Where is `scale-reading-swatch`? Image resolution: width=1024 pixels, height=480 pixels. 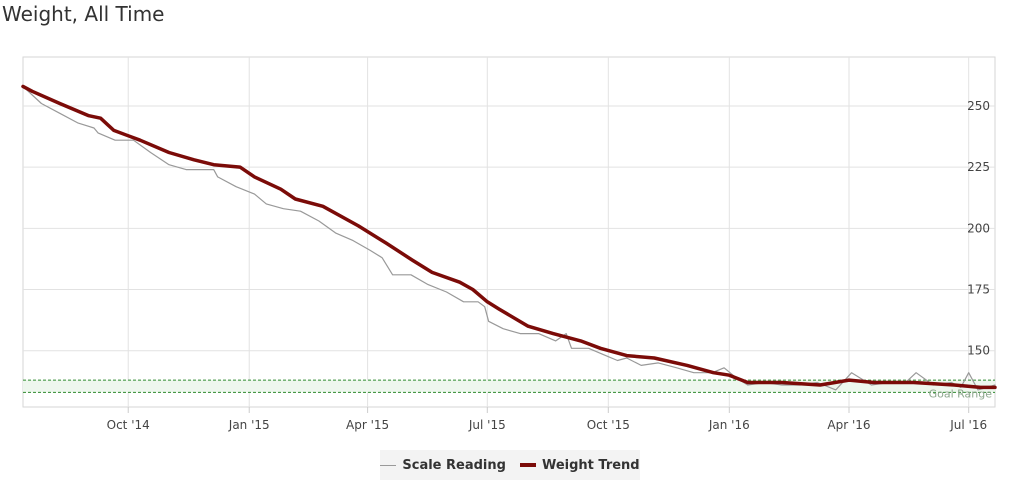
scale-reading-swatch is located at coordinates (388, 465).